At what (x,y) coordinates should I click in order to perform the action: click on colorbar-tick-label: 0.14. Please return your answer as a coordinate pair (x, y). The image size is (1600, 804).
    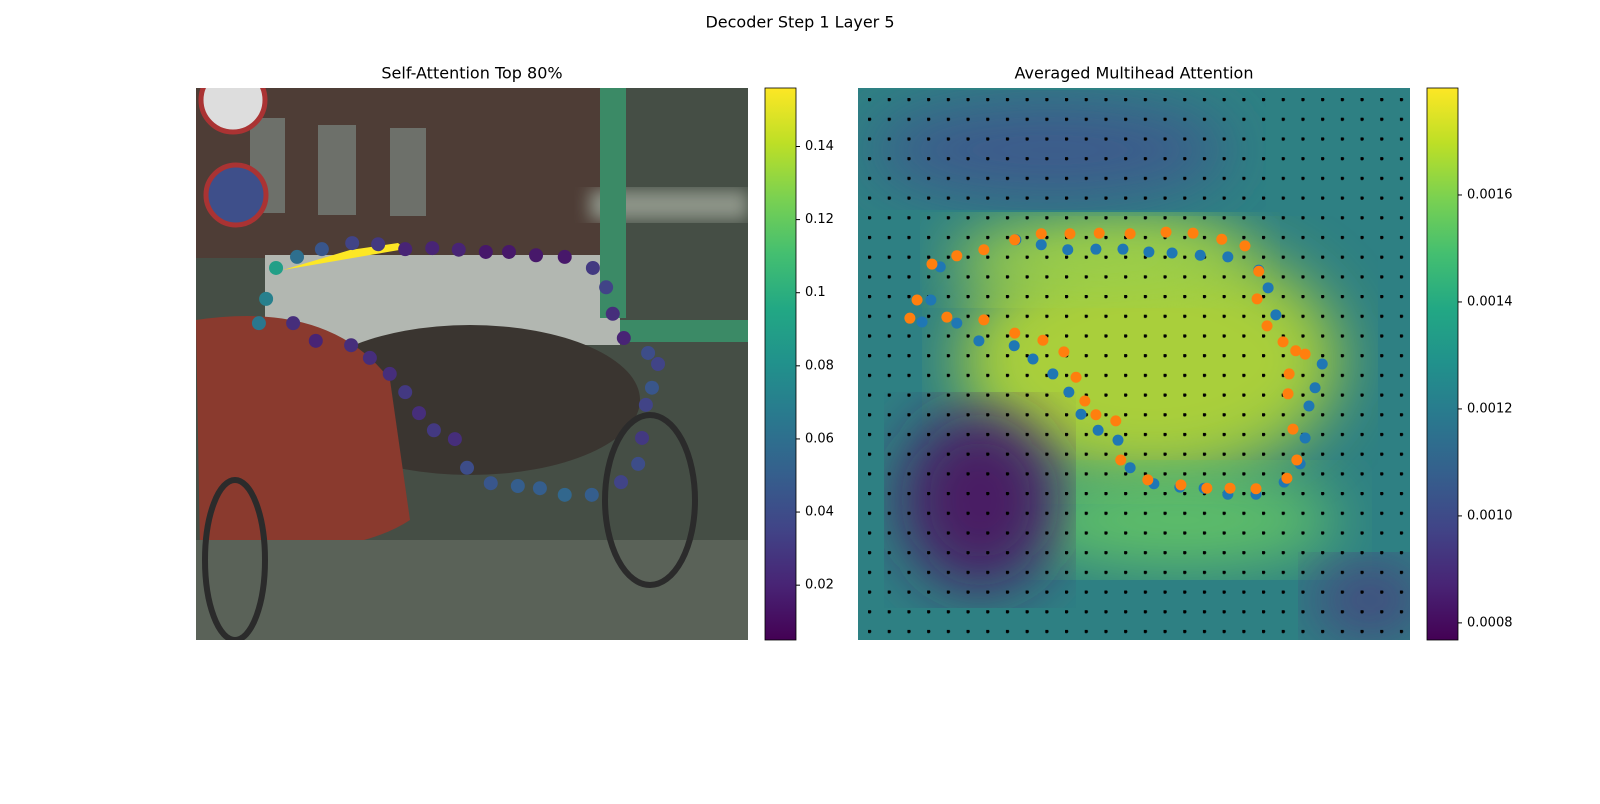
    Looking at the image, I should click on (819, 146).